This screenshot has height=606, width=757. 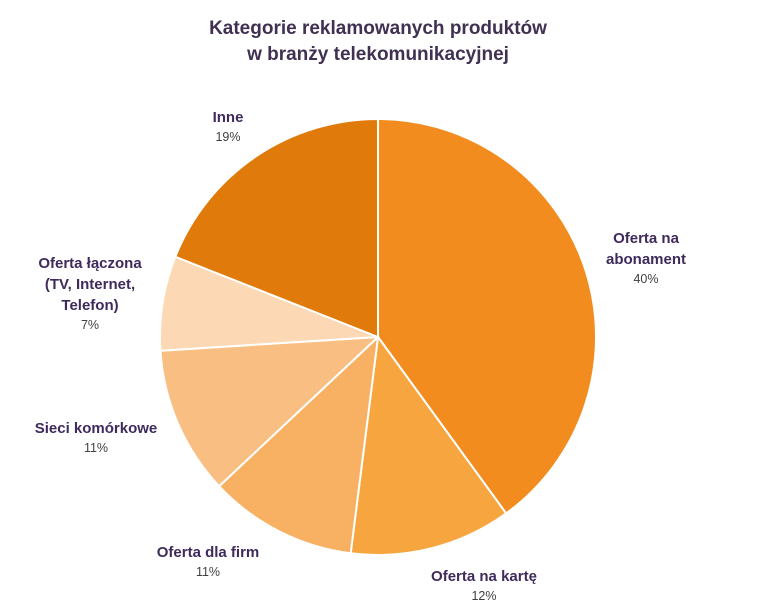 What do you see at coordinates (227, 137) in the screenshot?
I see `slice-percent-label: 19%` at bounding box center [227, 137].